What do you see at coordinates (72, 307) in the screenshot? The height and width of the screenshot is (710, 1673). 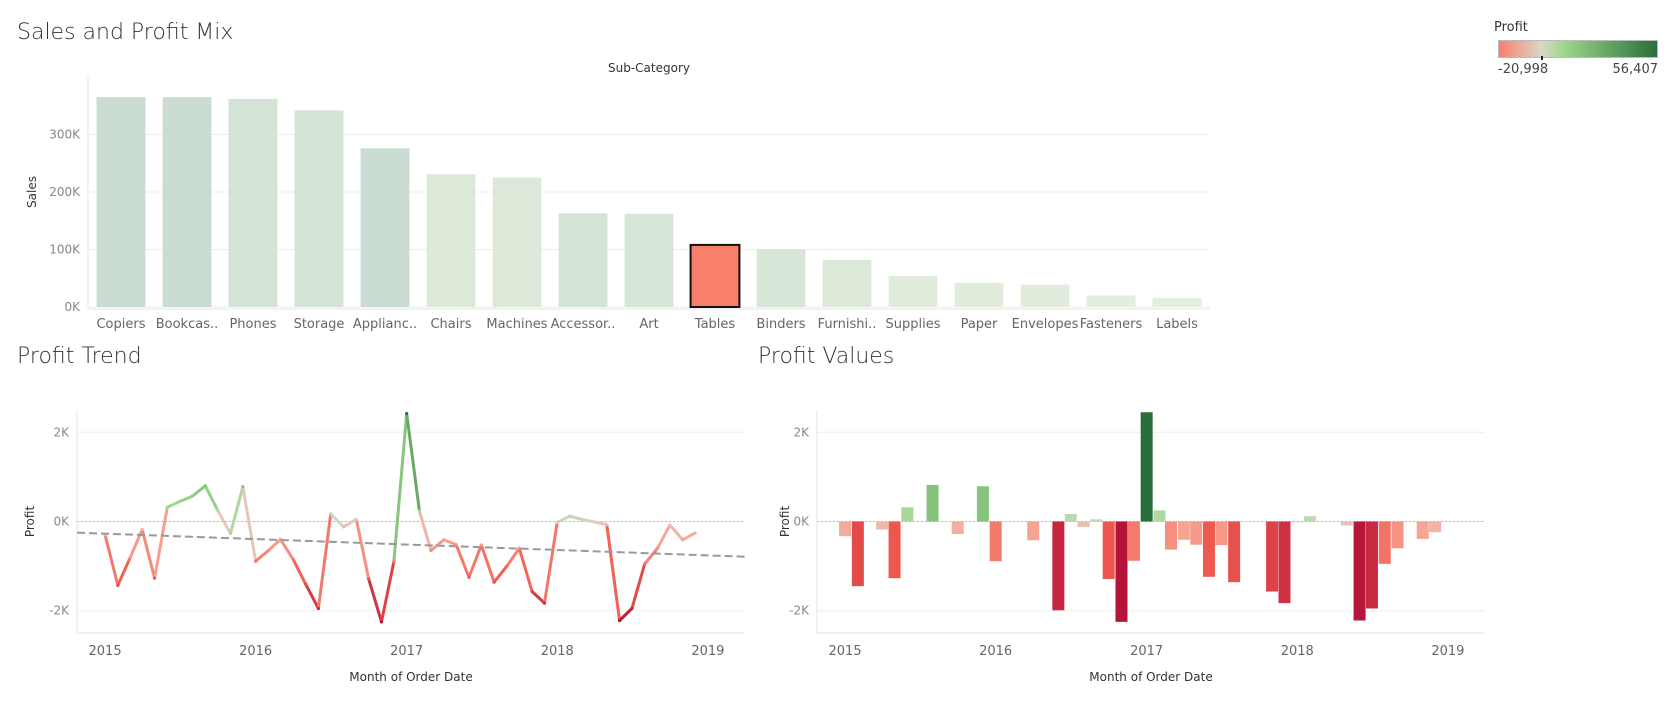 I see `y-tick-label: 0K` at bounding box center [72, 307].